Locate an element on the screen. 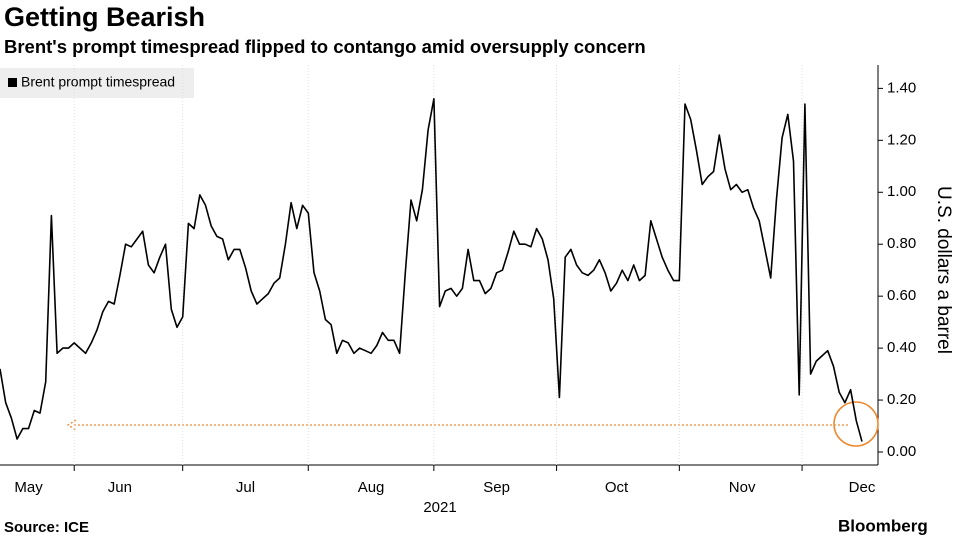 Image resolution: width=960 pixels, height=540 pixels. x-tick-label: May is located at coordinates (28, 487).